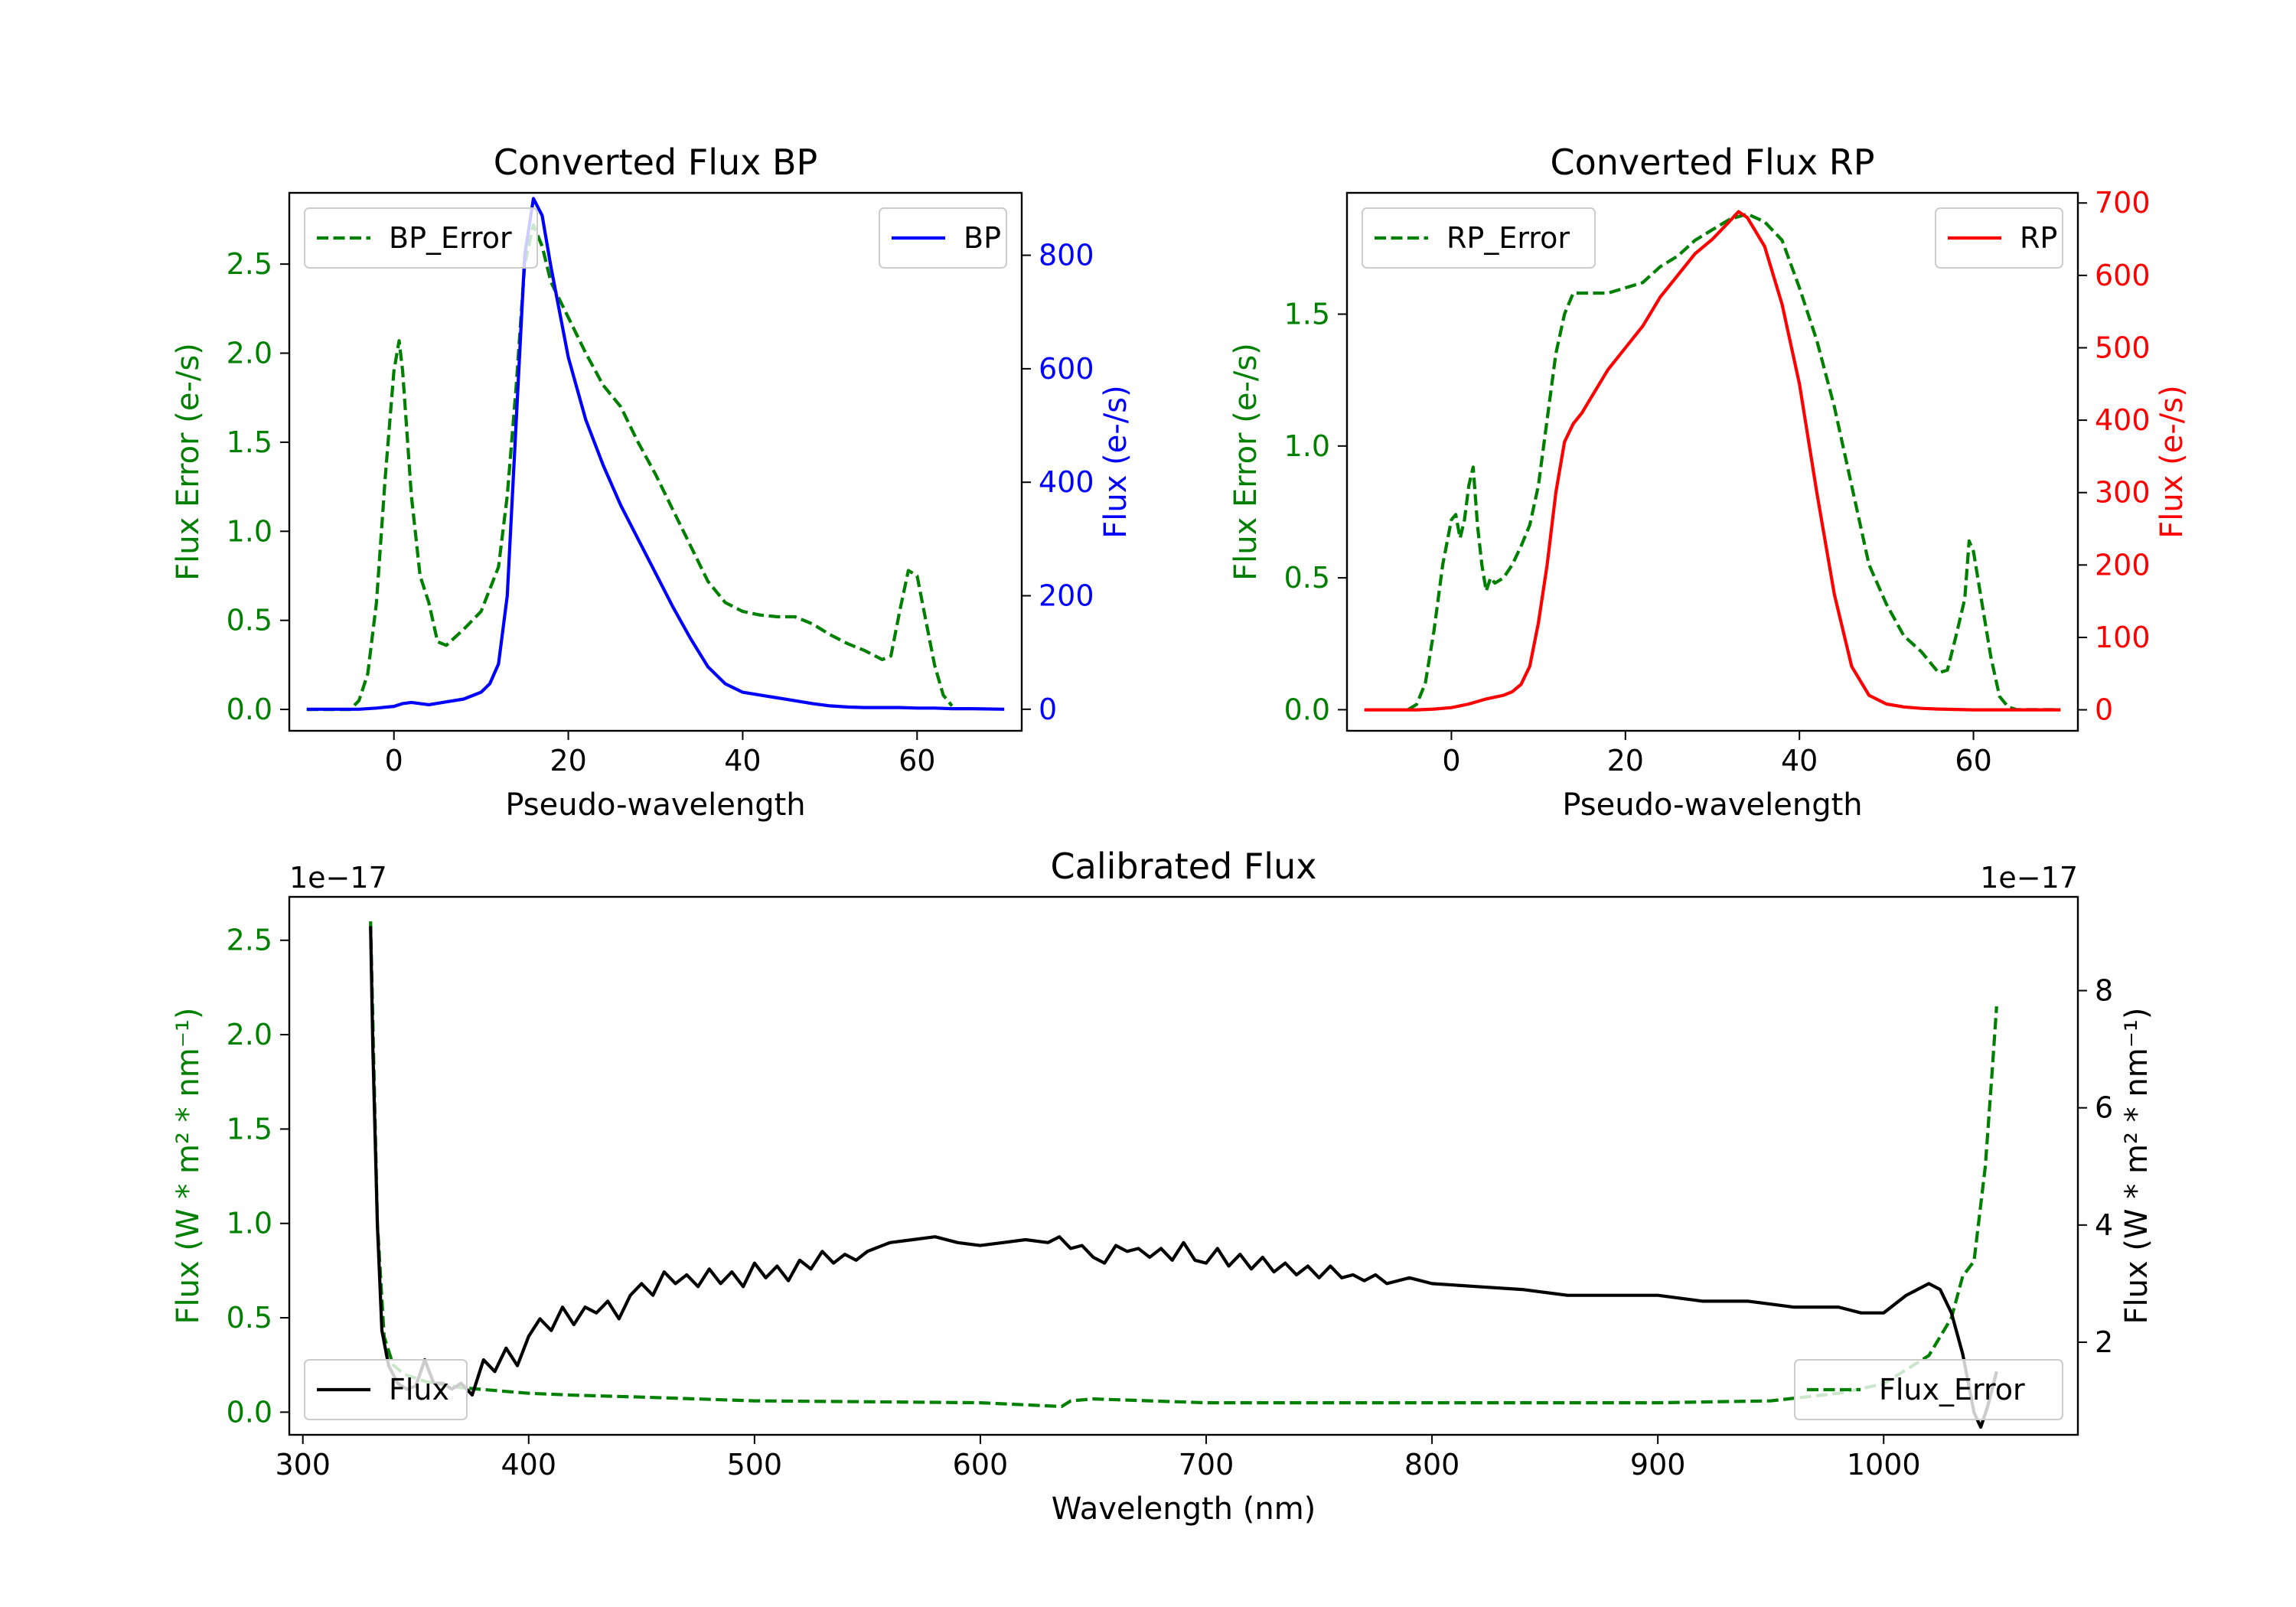 Image resolution: width=2296 pixels, height=1607 pixels. Describe the element at coordinates (1206, 1465) in the screenshot. I see `x-tick-label: 700` at that location.